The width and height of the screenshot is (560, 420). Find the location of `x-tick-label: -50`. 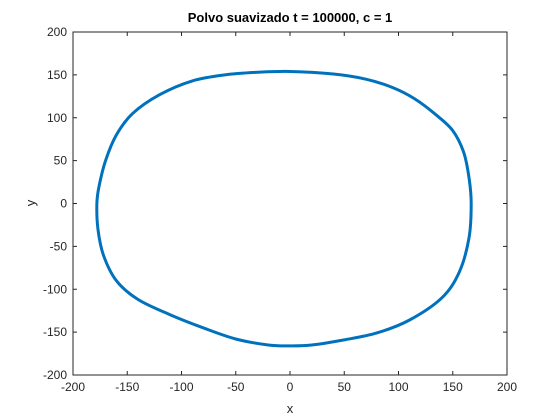

x-tick-label: -50 is located at coordinates (236, 387).